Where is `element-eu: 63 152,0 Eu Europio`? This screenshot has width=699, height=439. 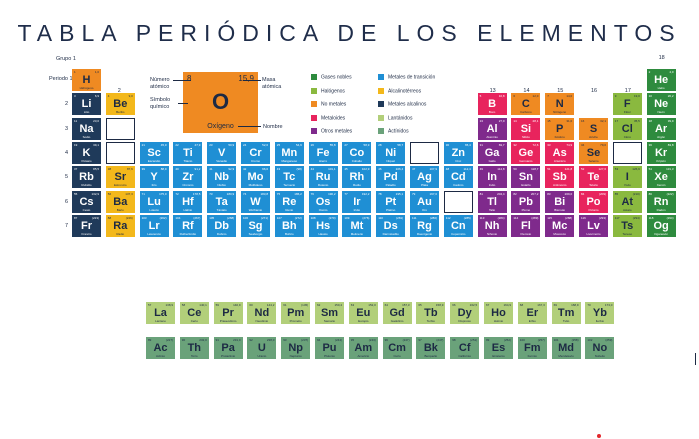 element-eu: 63 152,0 Eu Europio is located at coordinates (363, 313).